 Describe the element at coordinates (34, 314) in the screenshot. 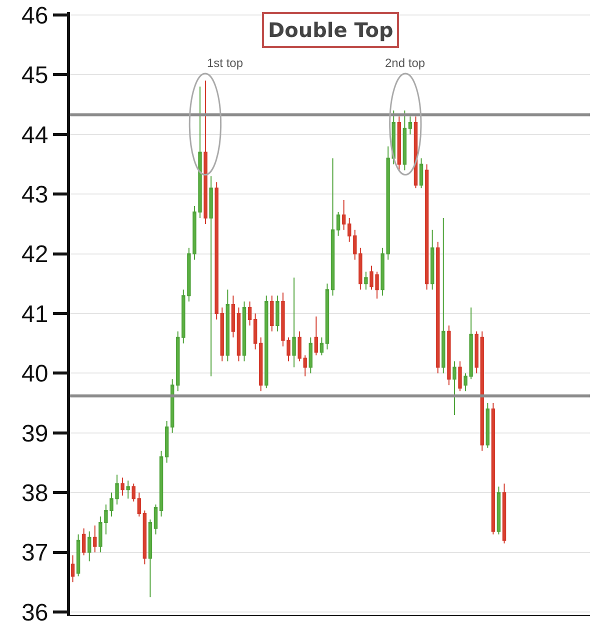

I see `y-tick-label: 41` at that location.